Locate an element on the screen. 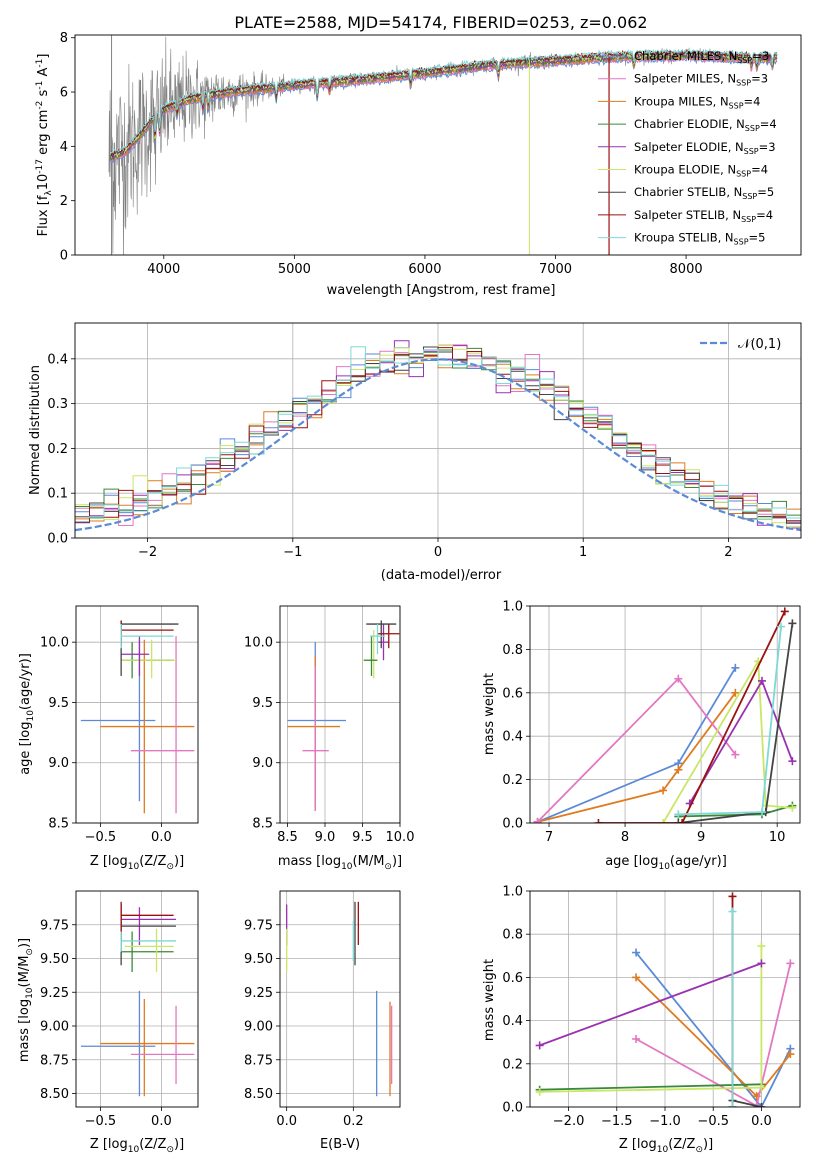 This screenshot has width=819, height=1170. ytick-label-4: 9.50 is located at coordinates (54, 959).